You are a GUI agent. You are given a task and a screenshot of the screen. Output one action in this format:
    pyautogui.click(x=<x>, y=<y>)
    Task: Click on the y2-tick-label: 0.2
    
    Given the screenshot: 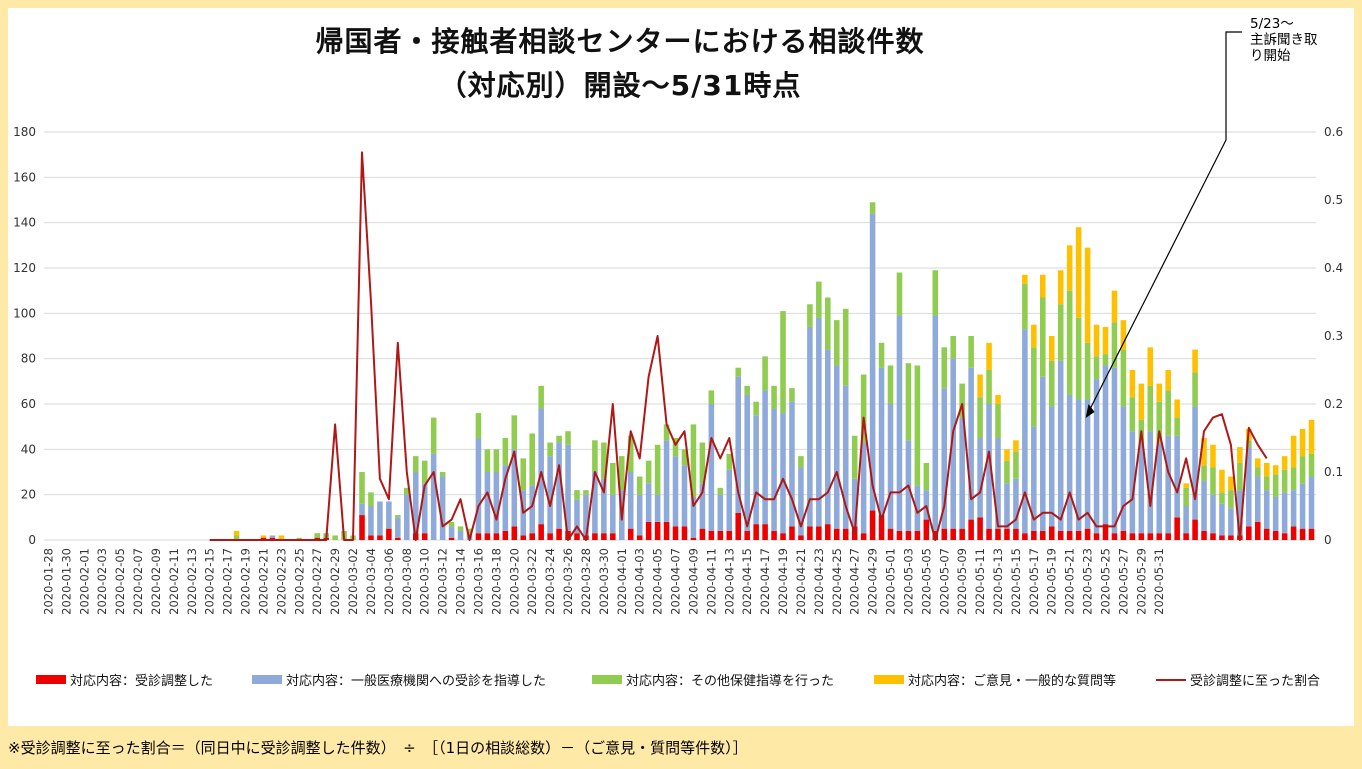 What is the action you would take?
    pyautogui.click(x=1333, y=404)
    